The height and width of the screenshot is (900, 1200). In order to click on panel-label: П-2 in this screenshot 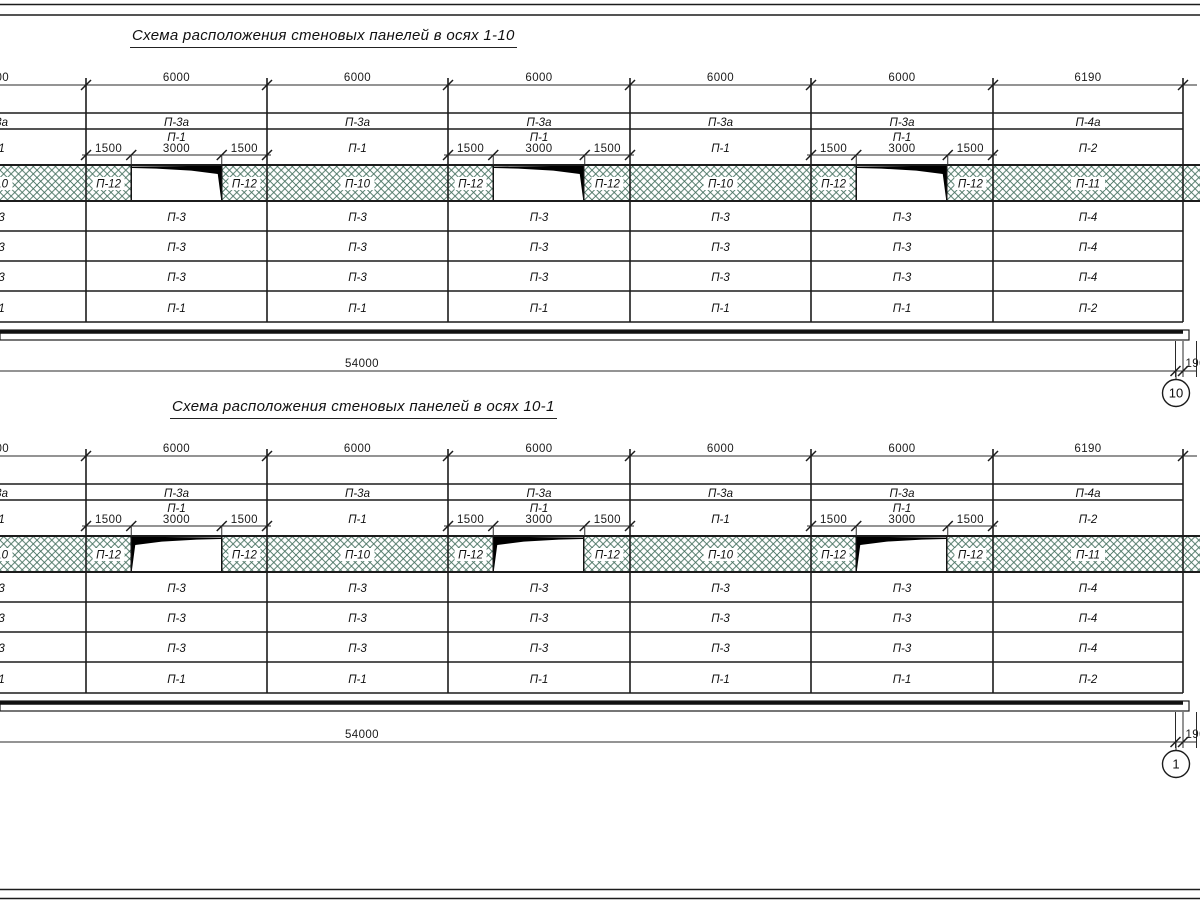, I will do `click(1088, 520)`.